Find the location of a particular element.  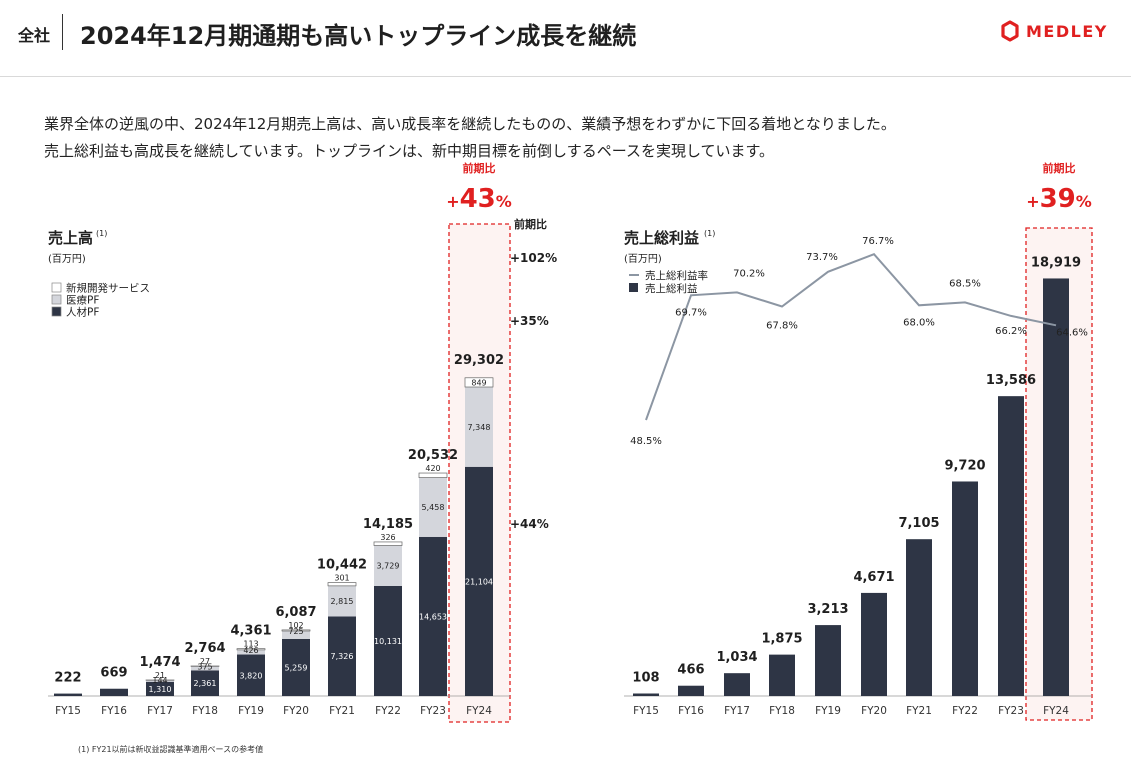

gross-profit-x-tick-label: FY23 is located at coordinates (1011, 711).